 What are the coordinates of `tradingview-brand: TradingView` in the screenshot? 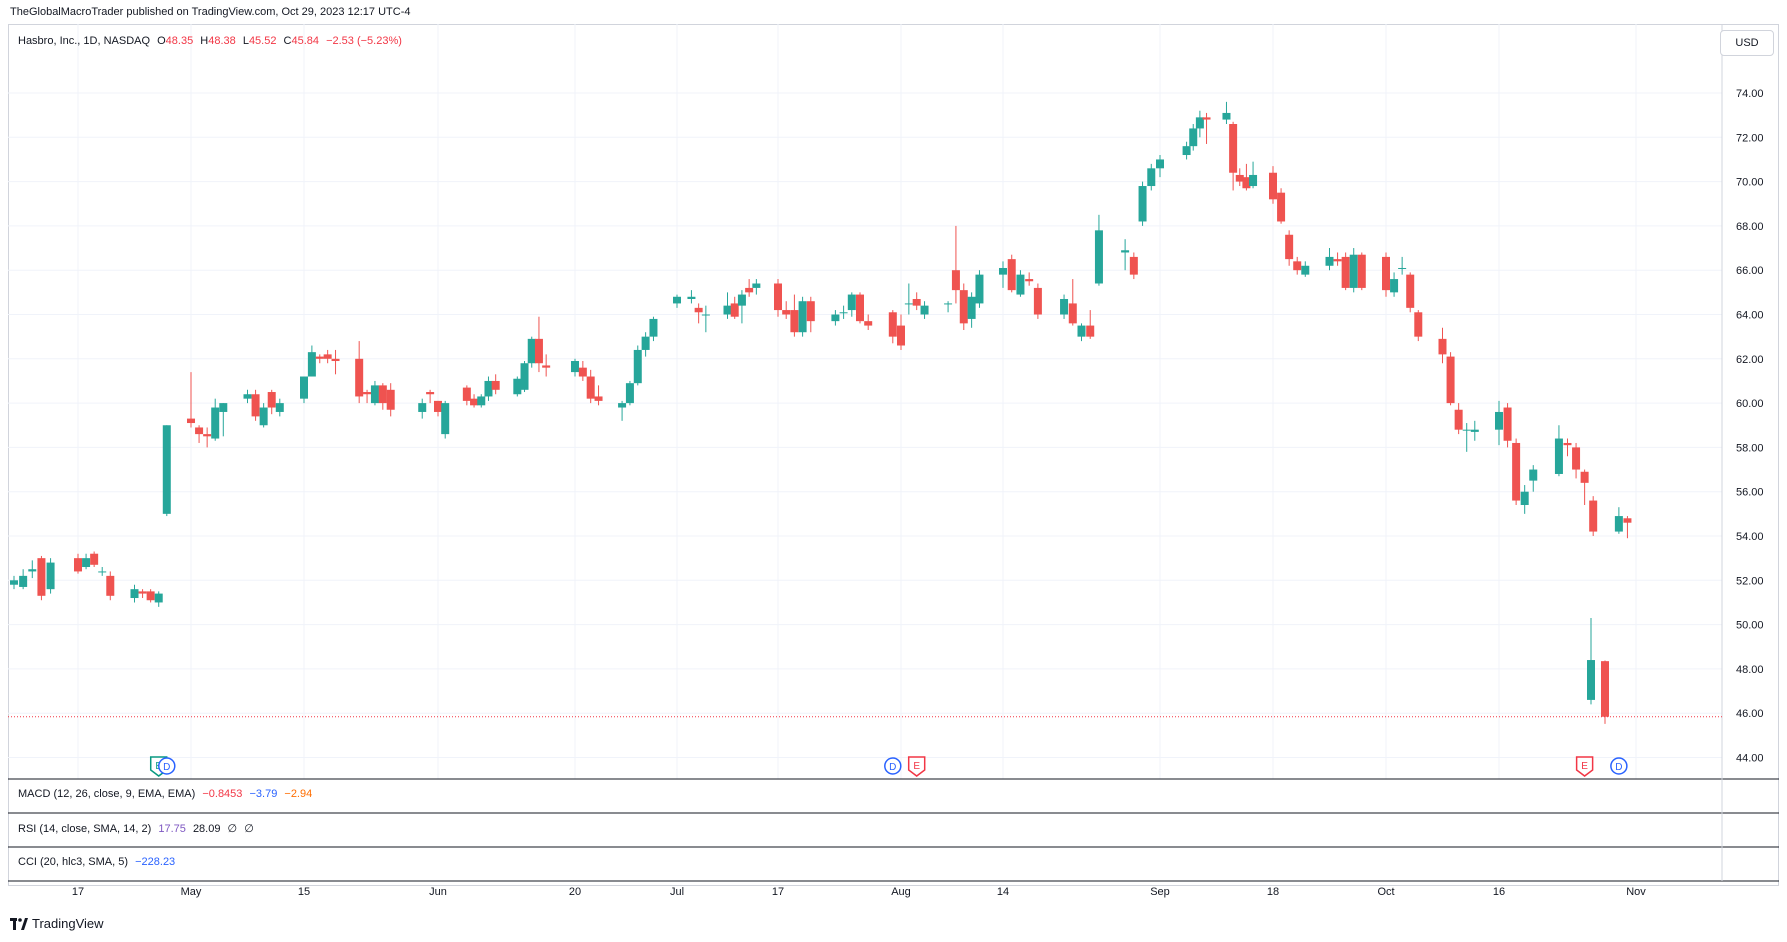 It's located at (57, 923).